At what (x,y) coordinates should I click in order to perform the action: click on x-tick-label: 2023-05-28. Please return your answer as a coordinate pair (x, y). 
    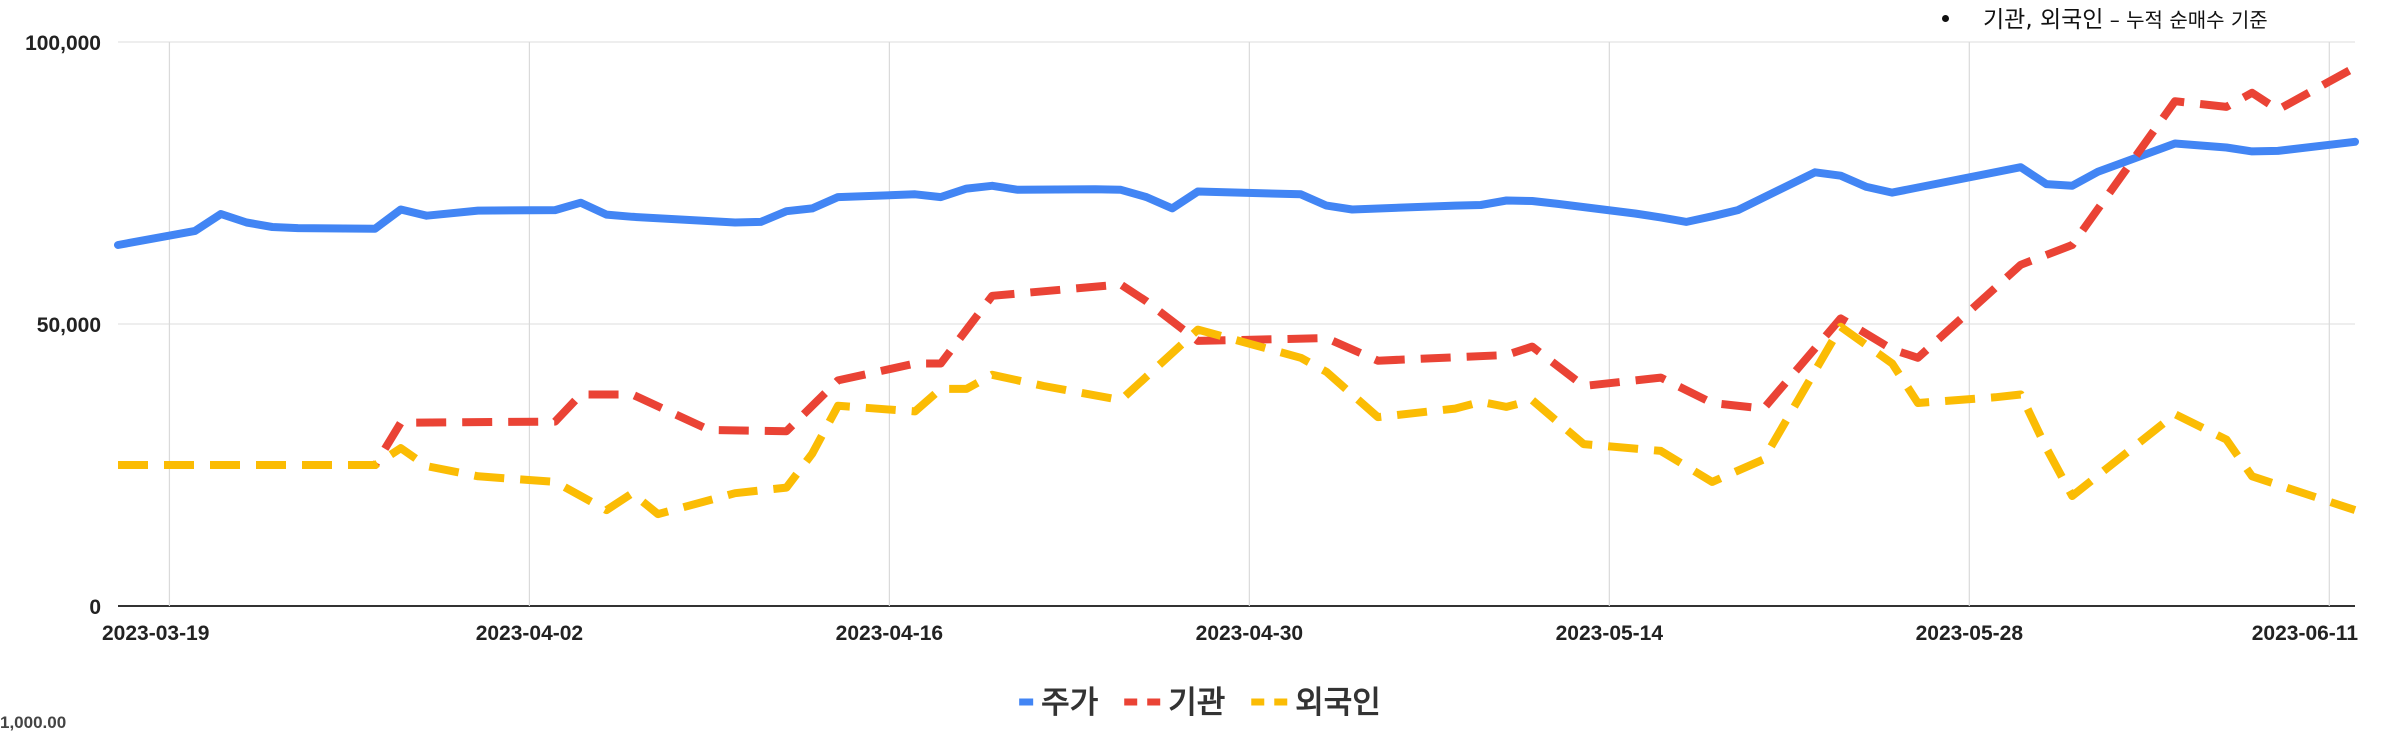
    Looking at the image, I should click on (1970, 633).